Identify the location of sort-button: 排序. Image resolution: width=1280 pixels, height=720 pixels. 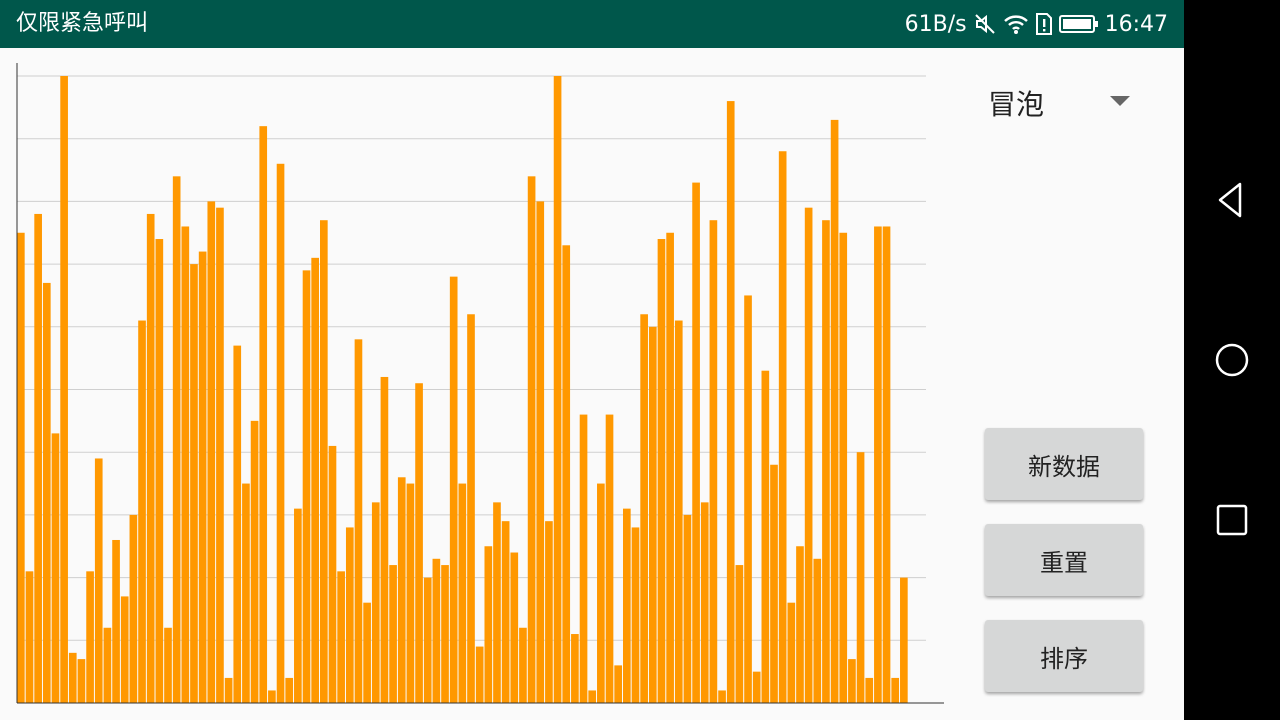
(1064, 656).